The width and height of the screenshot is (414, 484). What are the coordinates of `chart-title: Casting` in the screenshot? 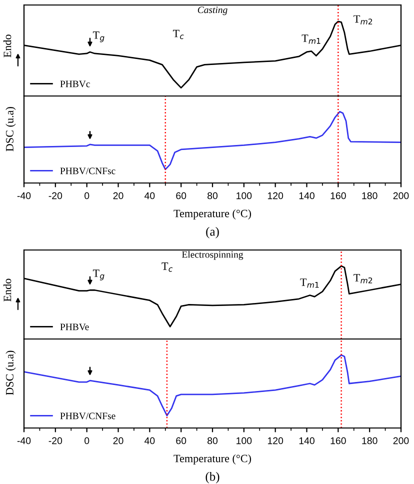 It's located at (213, 11).